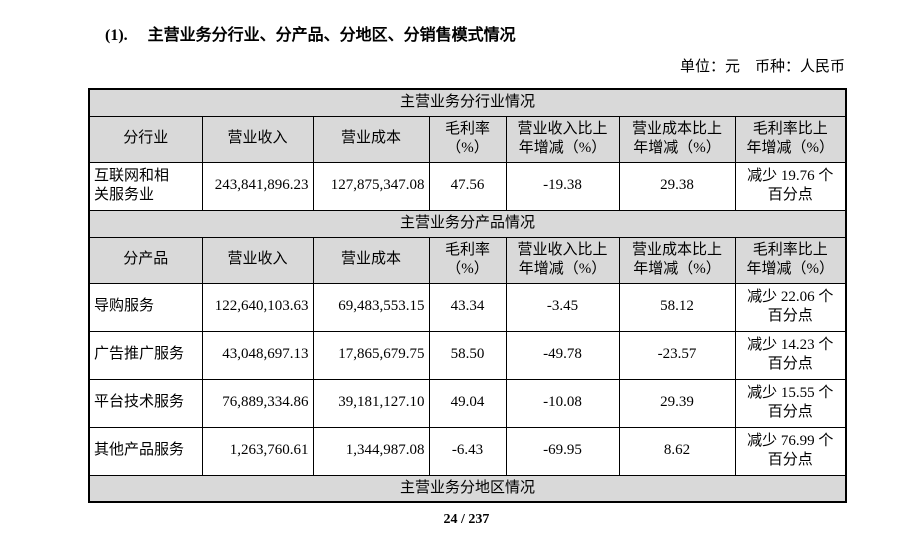 The width and height of the screenshot is (907, 544). I want to click on data-cell: 49.04, so click(467, 403).